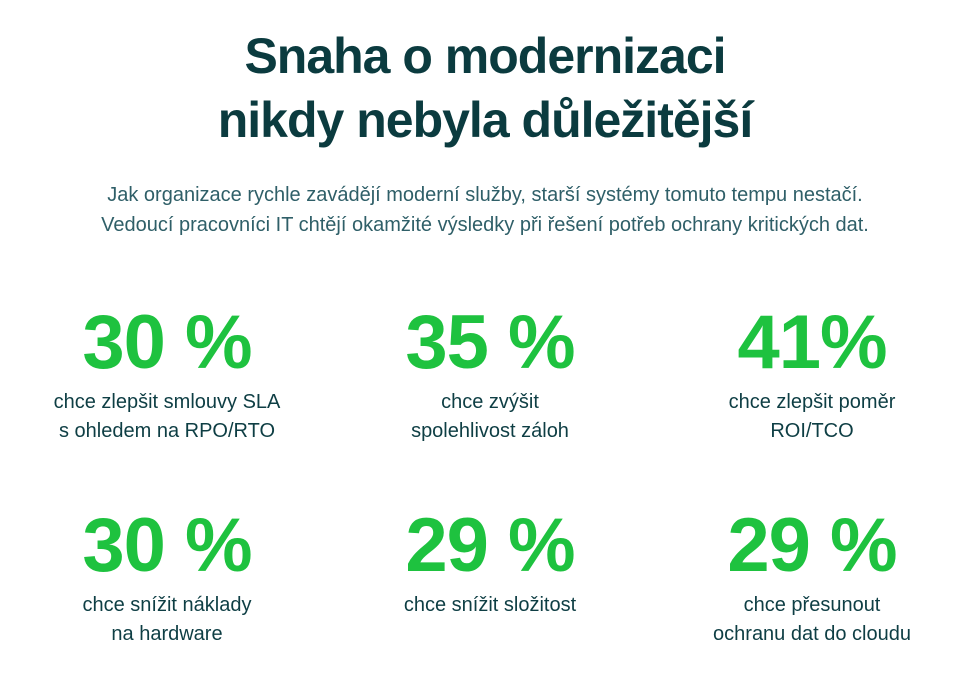  I want to click on stat-caption: chce snížit složitost, so click(490, 605).